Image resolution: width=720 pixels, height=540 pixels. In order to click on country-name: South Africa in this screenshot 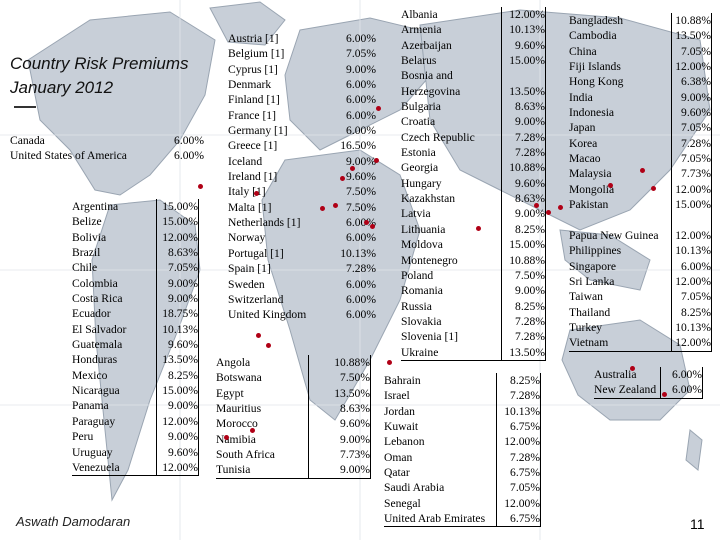, I will do `click(245, 455)`.